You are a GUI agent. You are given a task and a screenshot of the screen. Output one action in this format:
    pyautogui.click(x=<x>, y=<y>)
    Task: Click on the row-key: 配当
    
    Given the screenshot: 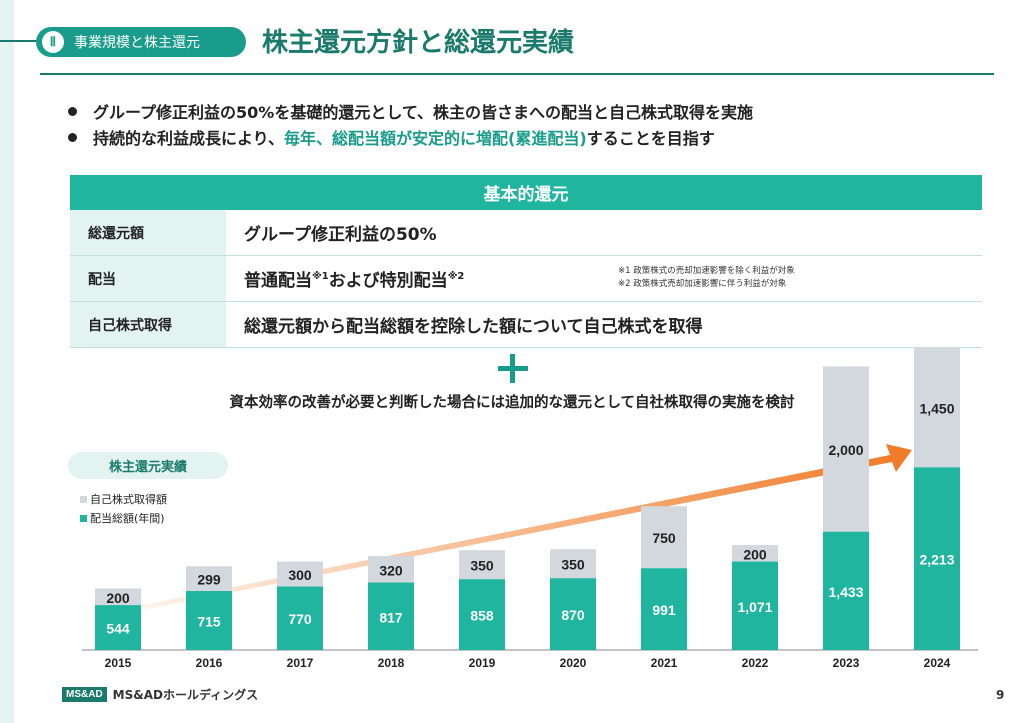 What is the action you would take?
    pyautogui.click(x=148, y=278)
    